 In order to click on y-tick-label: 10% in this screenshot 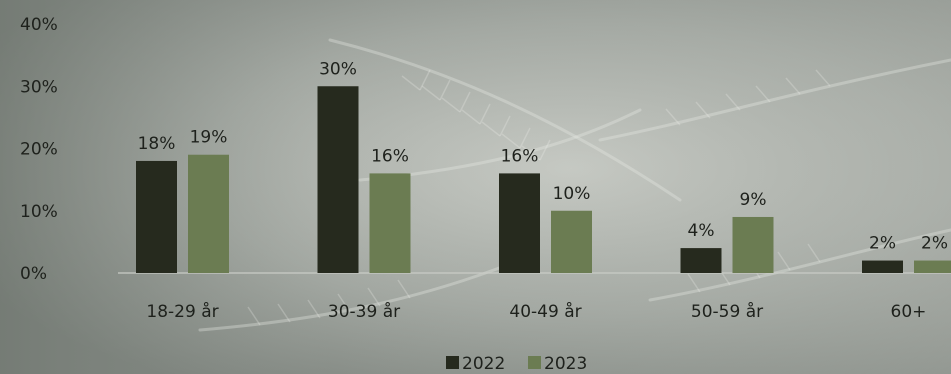, I will do `click(39, 212)`.